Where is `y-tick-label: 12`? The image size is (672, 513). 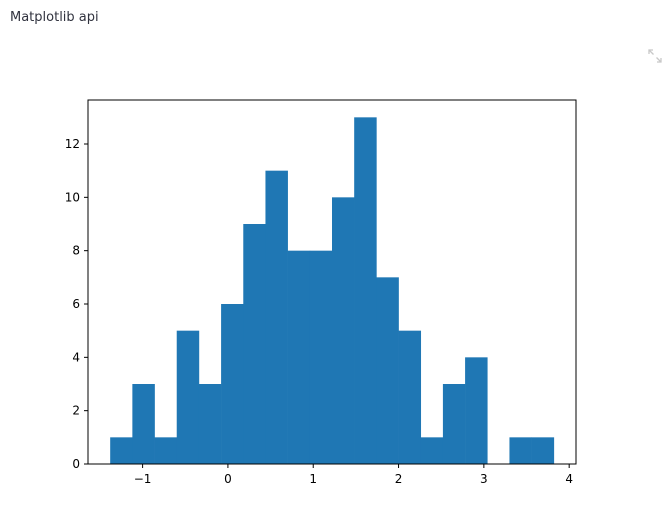
y-tick-label: 12 is located at coordinates (72, 144).